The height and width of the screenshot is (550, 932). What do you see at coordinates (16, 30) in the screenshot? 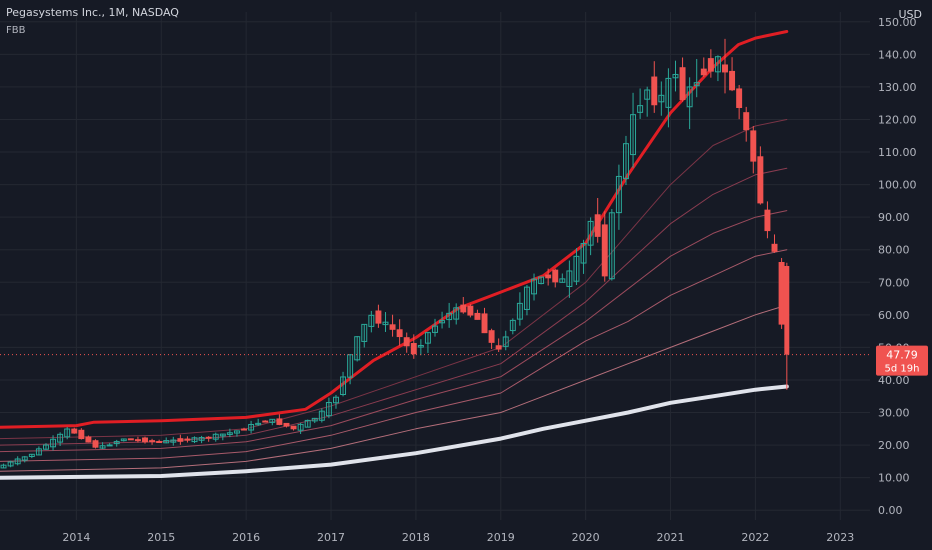
I see `indicator-label: FBB` at bounding box center [16, 30].